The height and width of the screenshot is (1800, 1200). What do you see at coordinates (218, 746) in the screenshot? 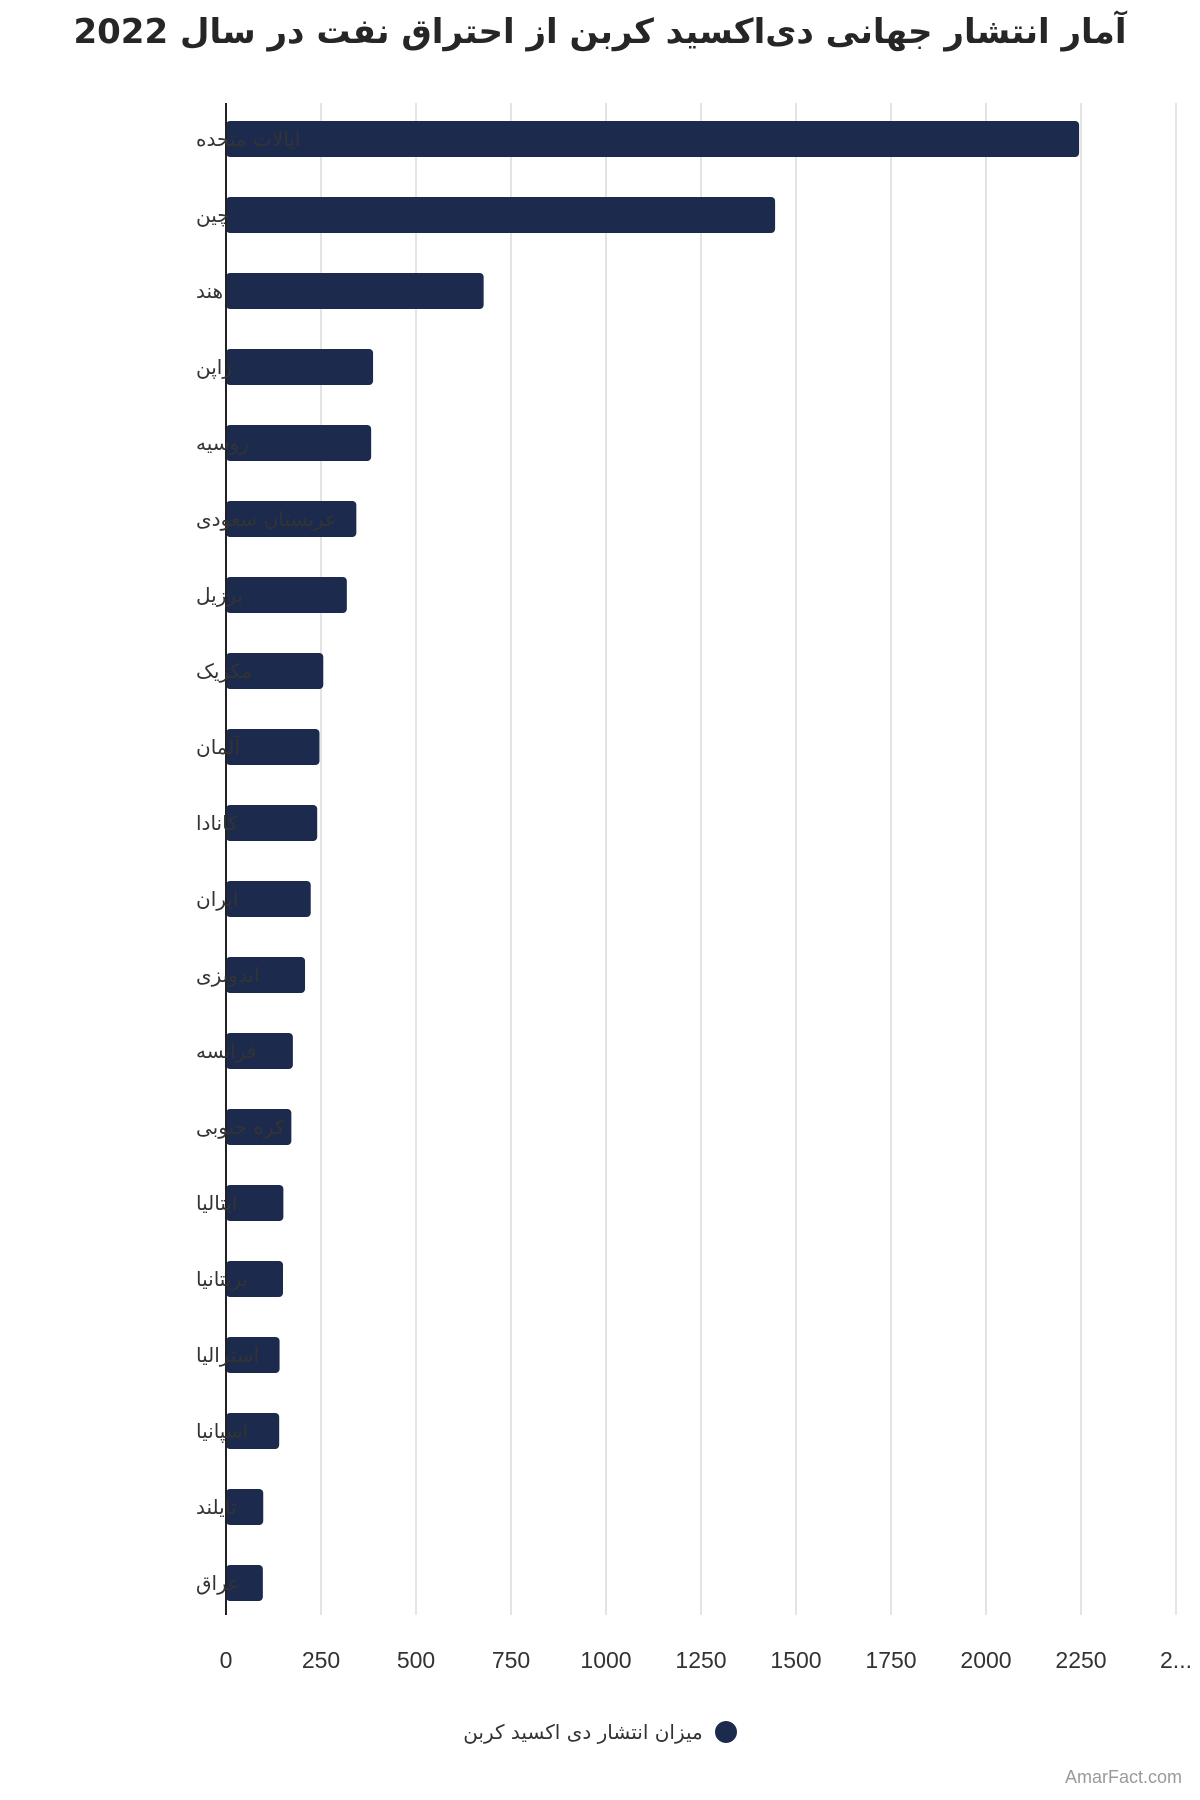
I see `category-label: آلمان` at bounding box center [218, 746].